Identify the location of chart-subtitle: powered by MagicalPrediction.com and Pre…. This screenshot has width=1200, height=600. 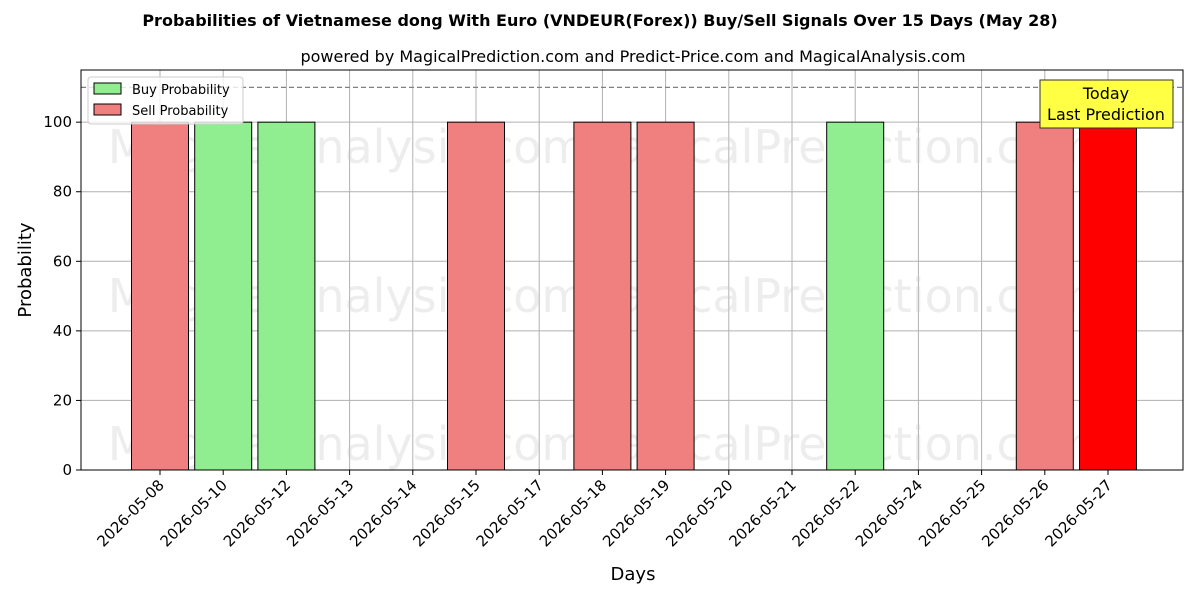
(632, 56).